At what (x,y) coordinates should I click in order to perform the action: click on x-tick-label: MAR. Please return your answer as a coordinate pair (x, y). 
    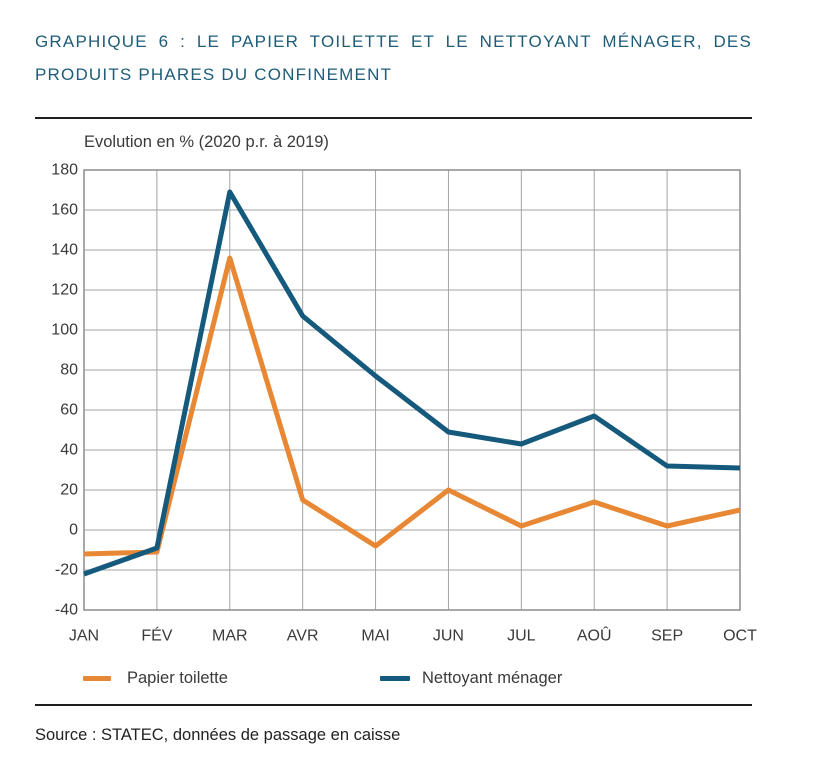
    Looking at the image, I should click on (230, 636).